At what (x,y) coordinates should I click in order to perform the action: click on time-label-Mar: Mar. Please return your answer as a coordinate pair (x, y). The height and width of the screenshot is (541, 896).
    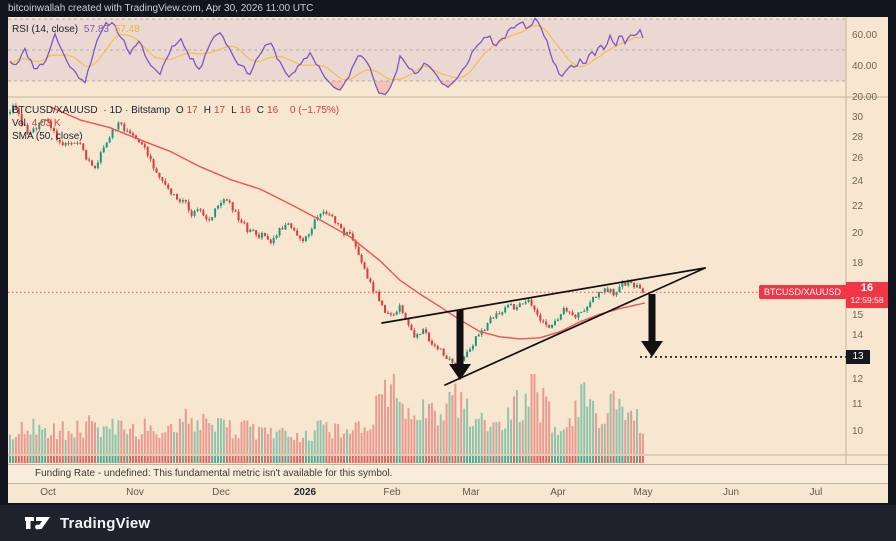
    Looking at the image, I should click on (471, 492).